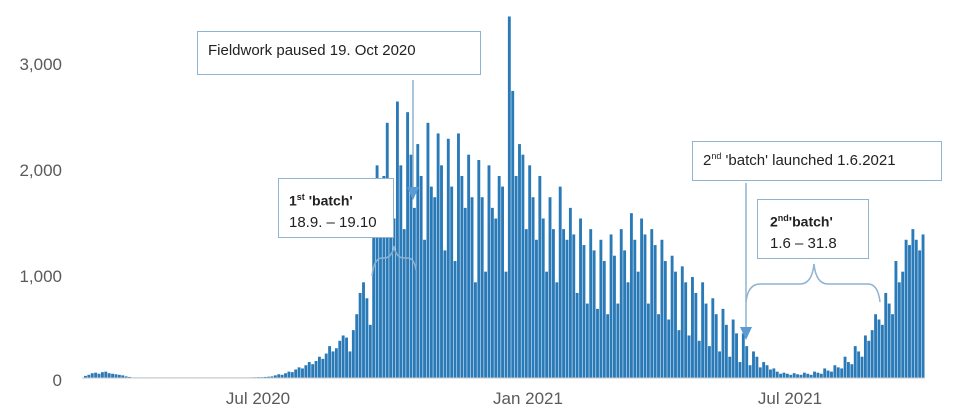  What do you see at coordinates (312, 50) in the screenshot?
I see `fieldwork-paused-text: Fieldwork paused 19. Oct 2020` at bounding box center [312, 50].